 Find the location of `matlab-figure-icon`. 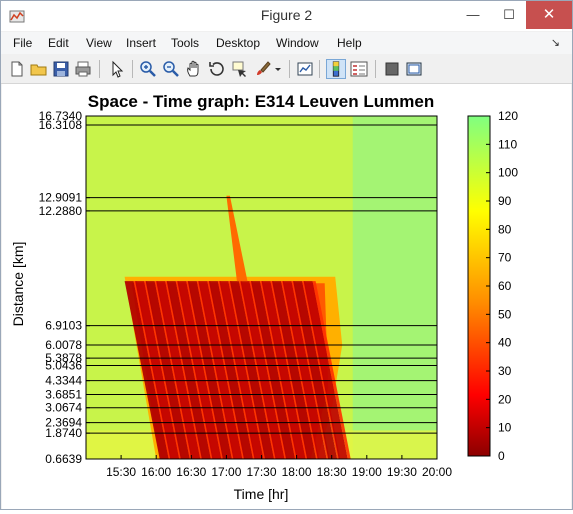

matlab-figure-icon is located at coordinates (17, 16).